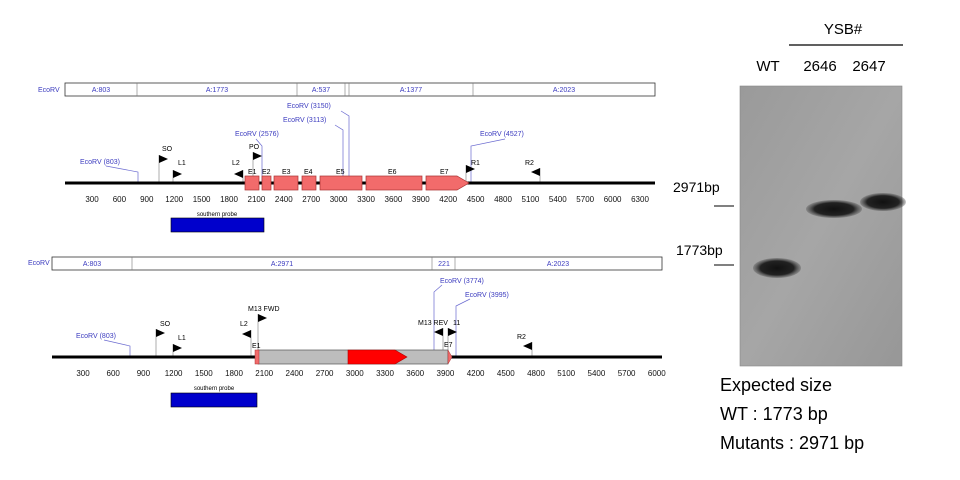  I want to click on map2-primer-label: L2, so click(244, 324).